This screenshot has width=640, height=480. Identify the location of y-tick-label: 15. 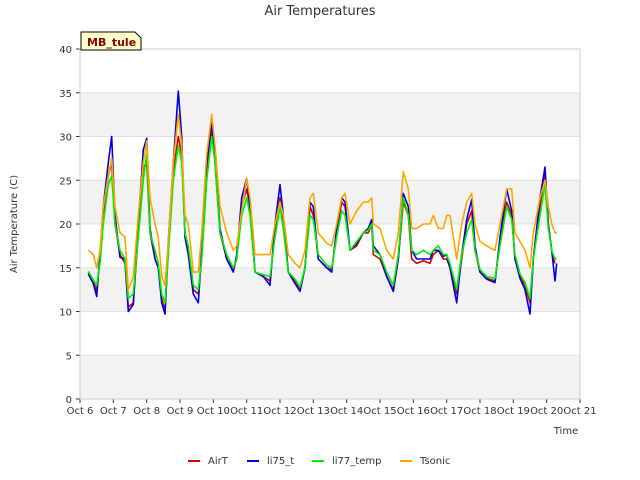
(65, 269).